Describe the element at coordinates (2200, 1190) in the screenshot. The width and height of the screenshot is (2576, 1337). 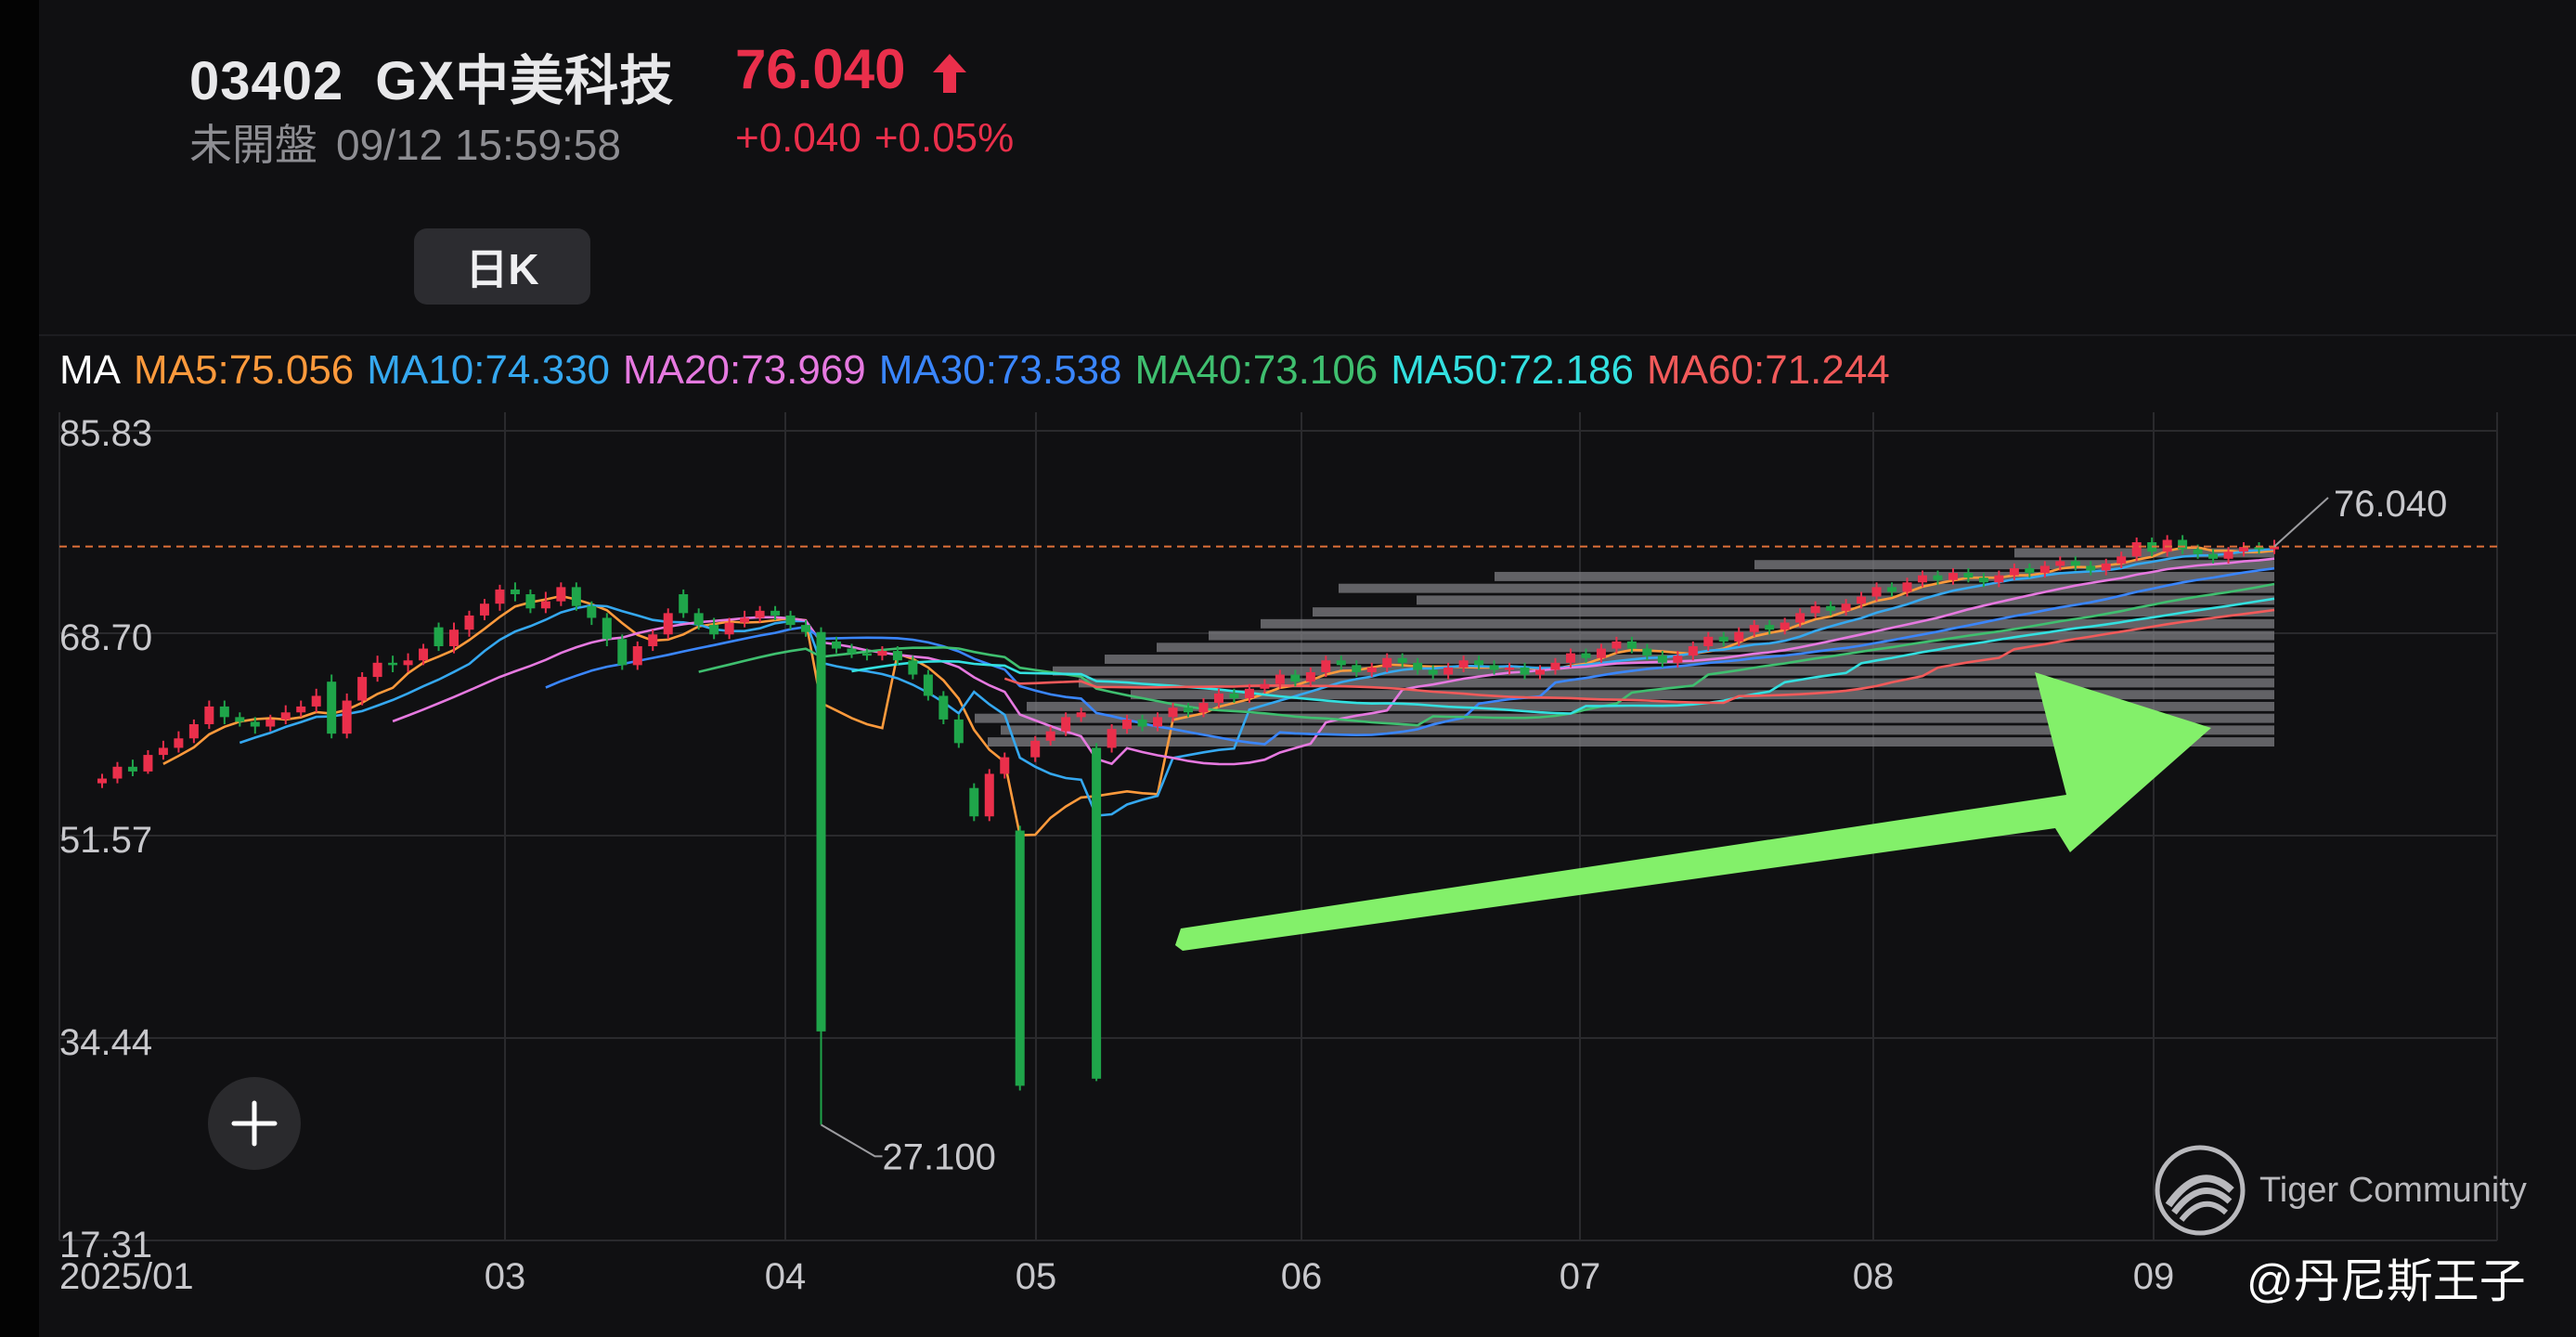
I see `tiger-logo-icon` at that location.